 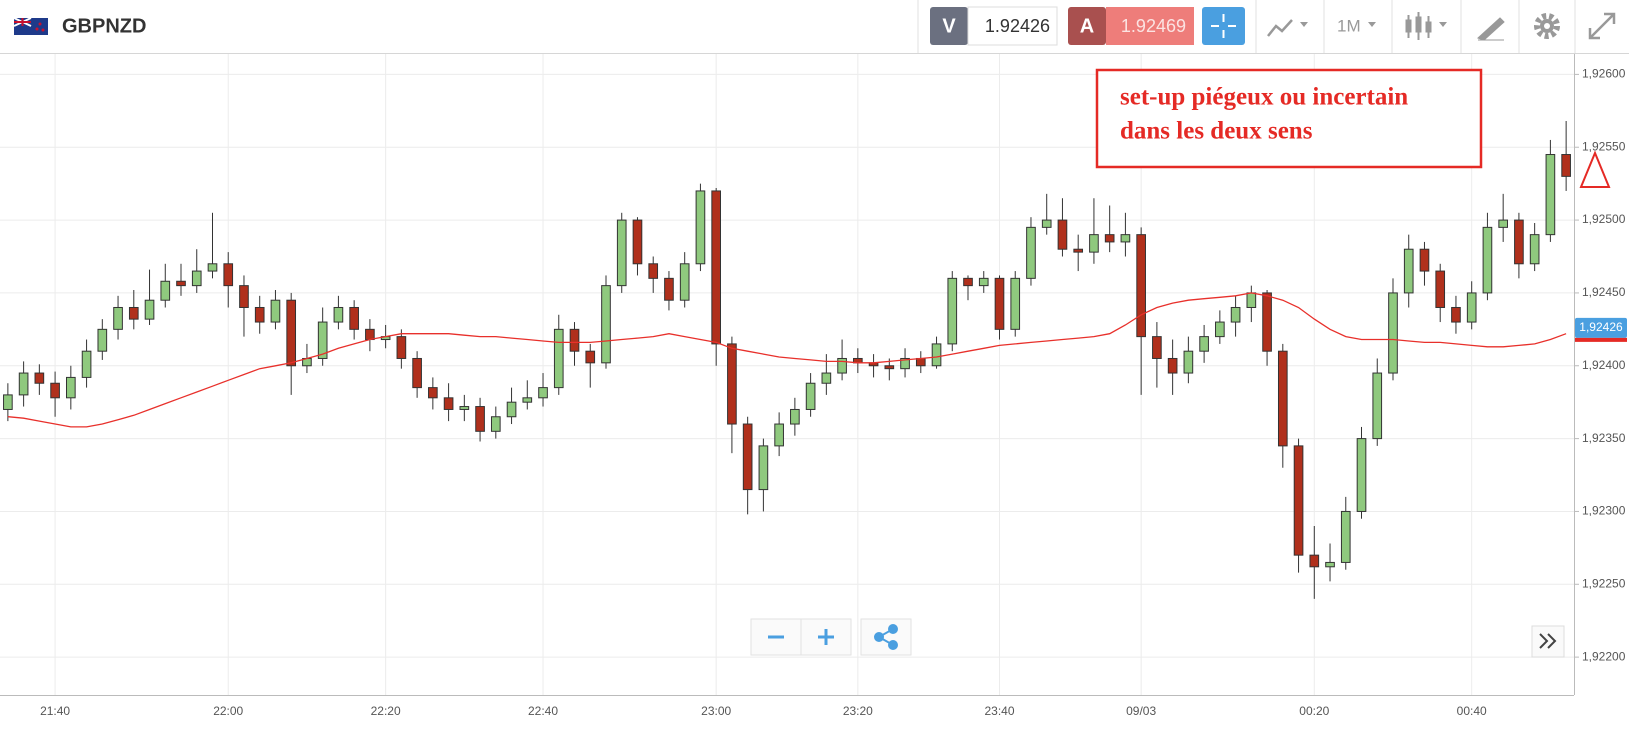 I want to click on scroll-right-button, so click(x=1548, y=641).